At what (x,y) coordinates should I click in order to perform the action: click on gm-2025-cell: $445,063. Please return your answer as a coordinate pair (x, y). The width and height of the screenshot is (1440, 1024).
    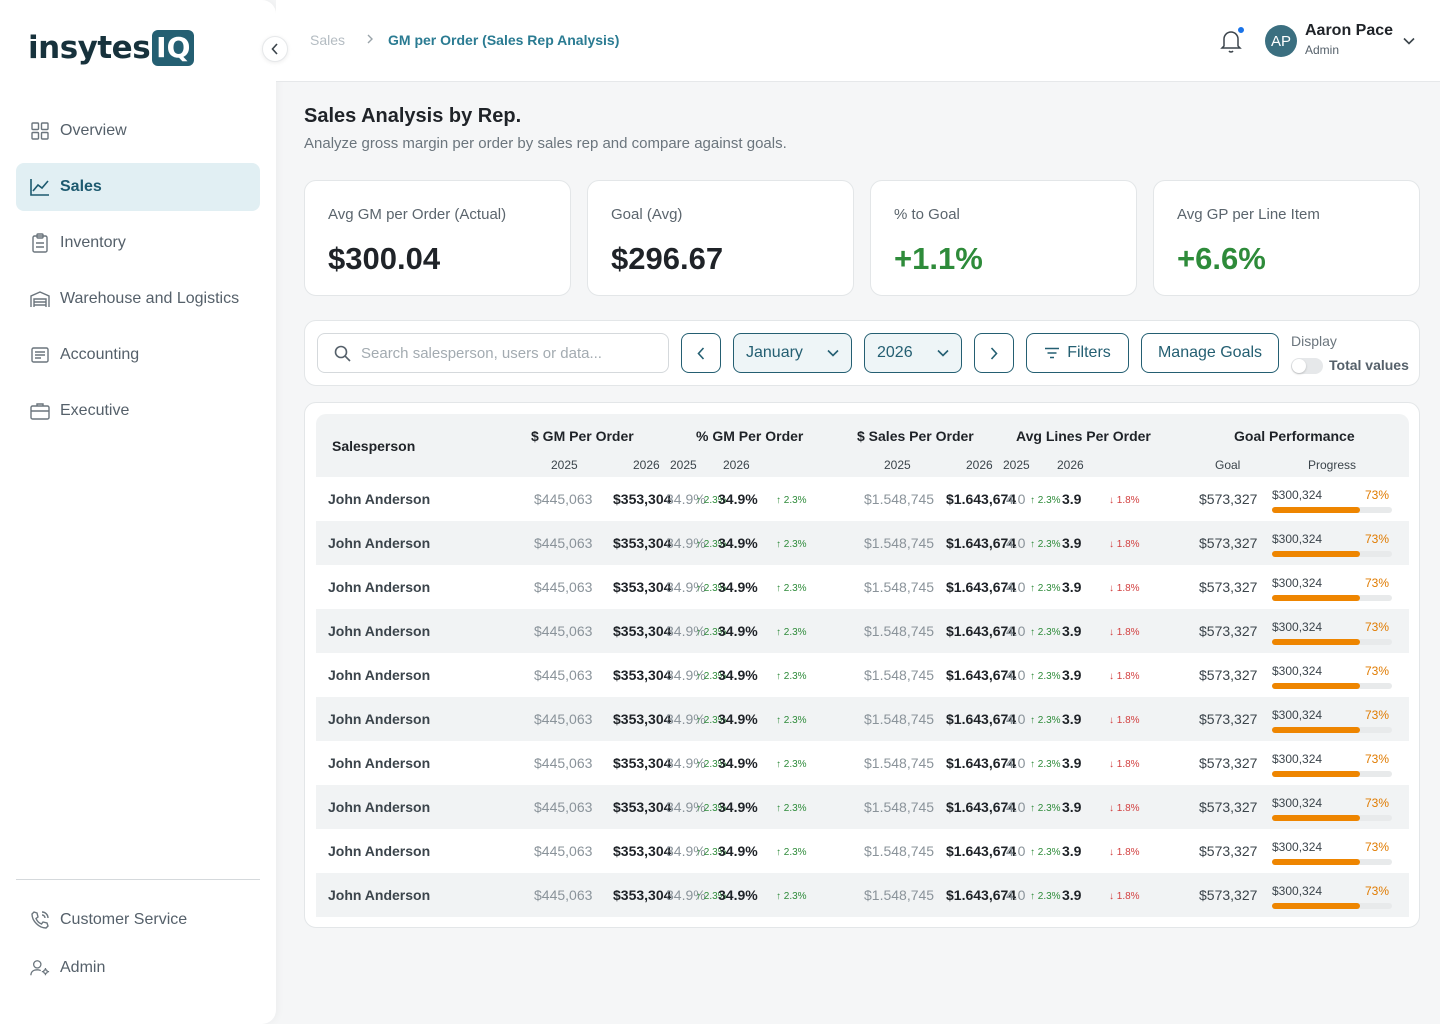
    Looking at the image, I should click on (563, 895).